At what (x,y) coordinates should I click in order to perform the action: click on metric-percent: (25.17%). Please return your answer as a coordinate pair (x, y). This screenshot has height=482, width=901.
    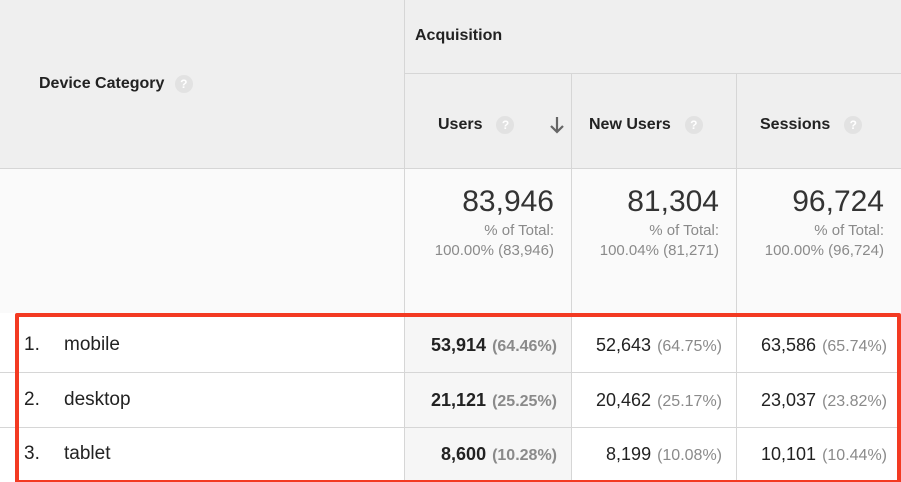
    Looking at the image, I should click on (689, 401).